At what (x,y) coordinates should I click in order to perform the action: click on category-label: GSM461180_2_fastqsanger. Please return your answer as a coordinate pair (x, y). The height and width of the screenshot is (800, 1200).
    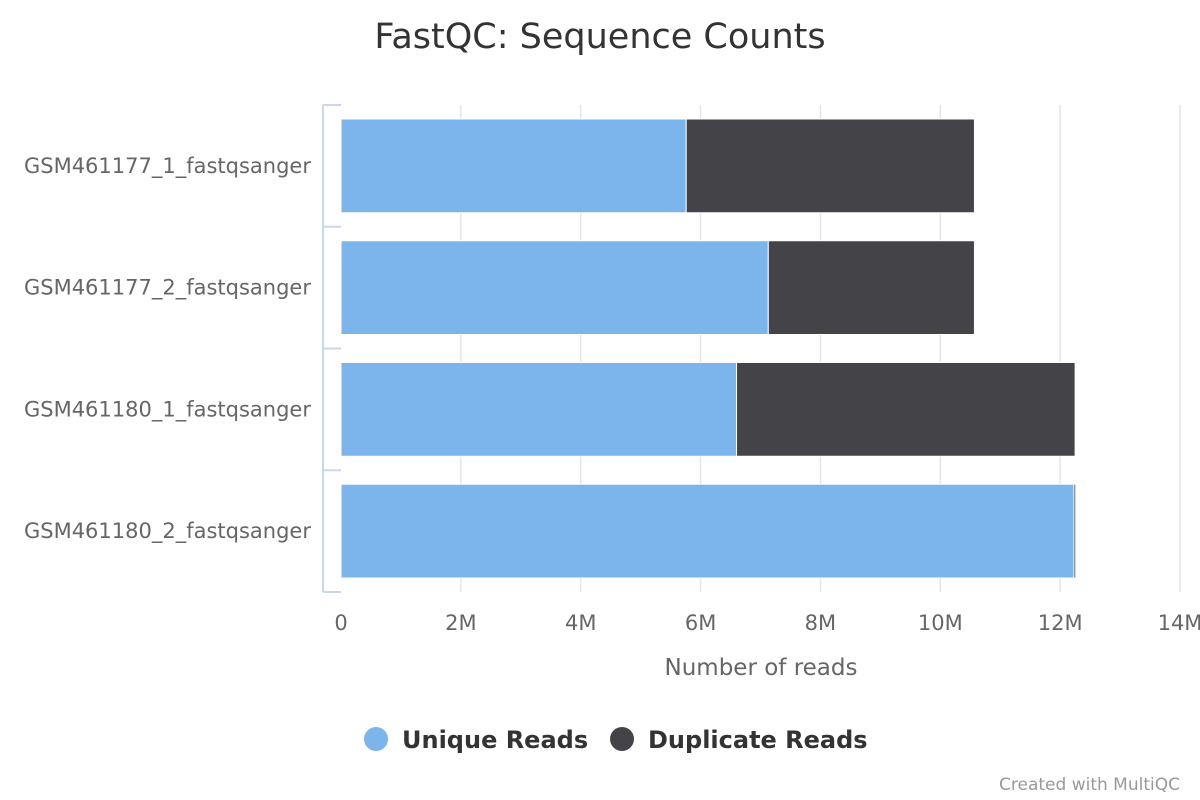
    Looking at the image, I should click on (167, 531).